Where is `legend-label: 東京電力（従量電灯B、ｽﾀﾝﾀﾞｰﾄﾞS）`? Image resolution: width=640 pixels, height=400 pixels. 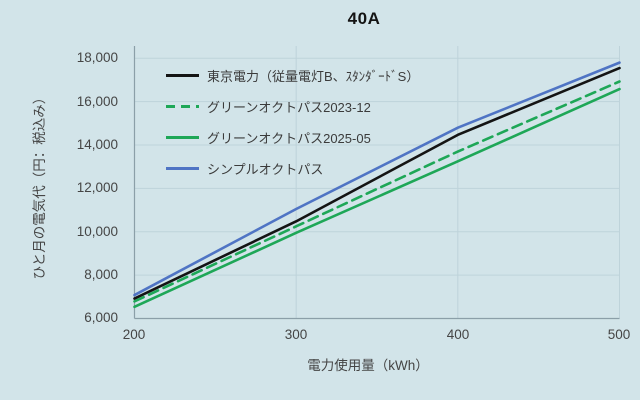
legend-label: 東京電力（従量電灯B、ｽﾀﾝﾀﾞｰﾄﾞS） is located at coordinates (313, 76).